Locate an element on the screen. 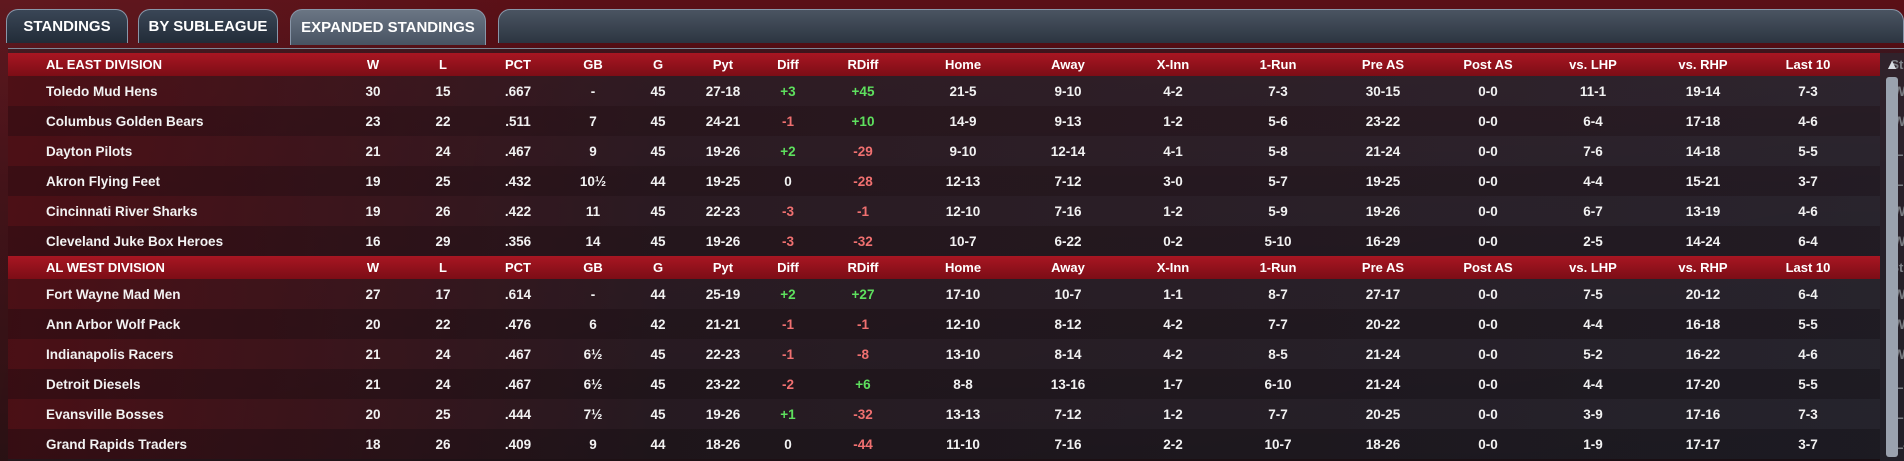 The height and width of the screenshot is (461, 1904). cell-x-inn: 1-2 is located at coordinates (1173, 211).